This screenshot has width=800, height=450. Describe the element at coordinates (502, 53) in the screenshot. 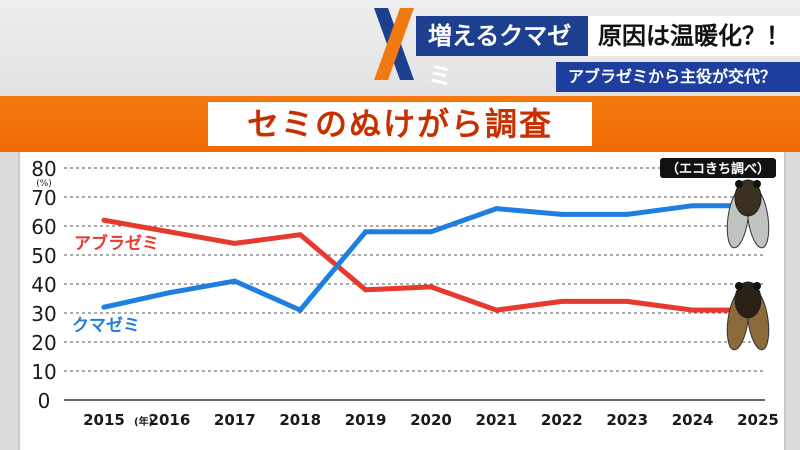

I see `headline-topic: 増えるクマゼミ` at that location.